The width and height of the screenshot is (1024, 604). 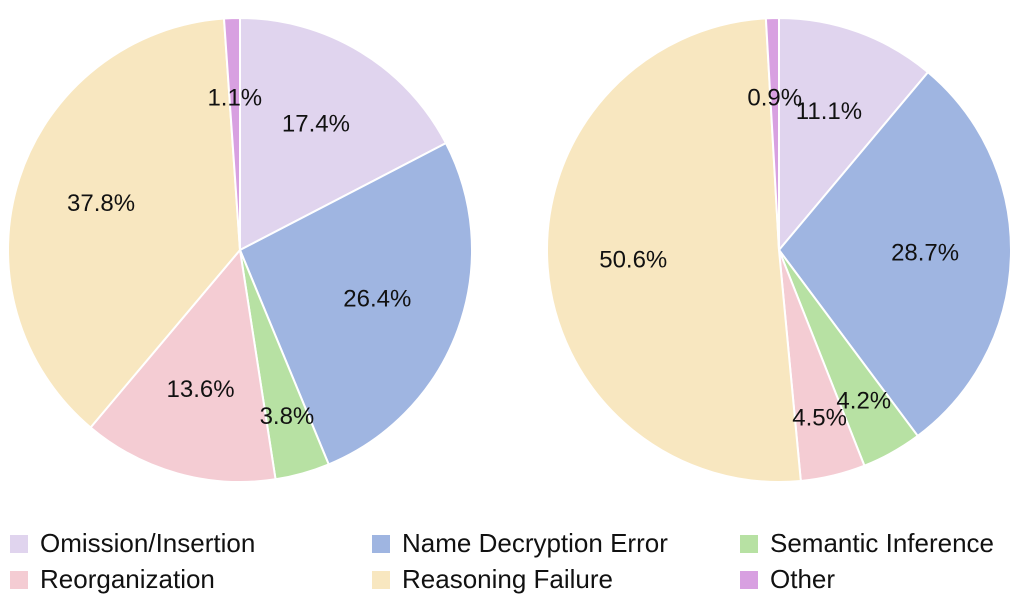 I want to click on slice-label: 26.4%, so click(x=377, y=298).